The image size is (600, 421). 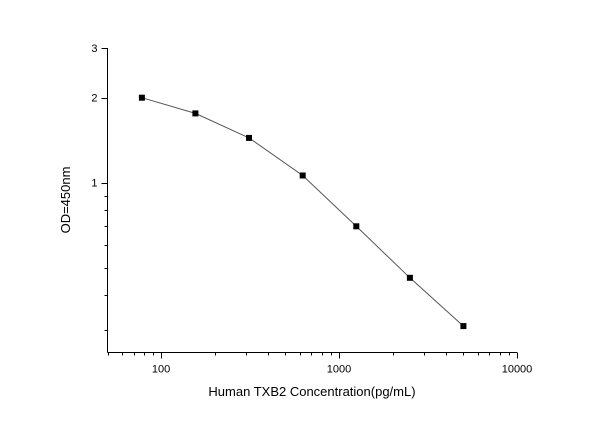 I want to click on y-tick-label: 2, so click(x=94, y=99).